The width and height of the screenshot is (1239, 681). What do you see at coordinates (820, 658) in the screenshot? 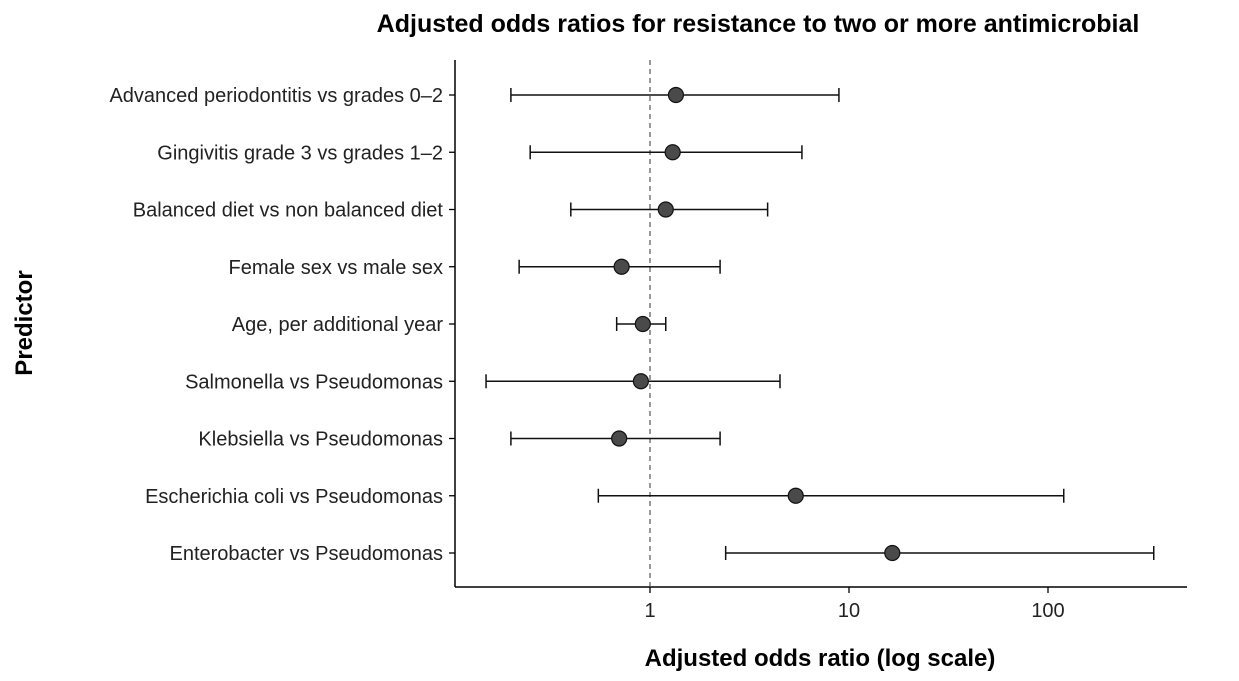
I see `x-axis-title: Adjusted odds ratio (log scale)` at bounding box center [820, 658].